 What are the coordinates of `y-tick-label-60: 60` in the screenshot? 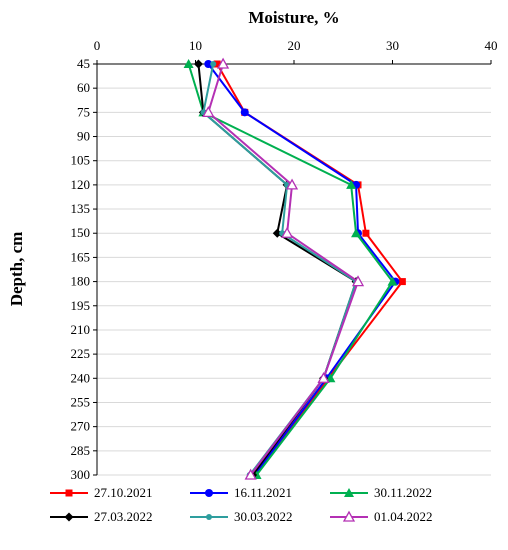 It's located at (83, 87).